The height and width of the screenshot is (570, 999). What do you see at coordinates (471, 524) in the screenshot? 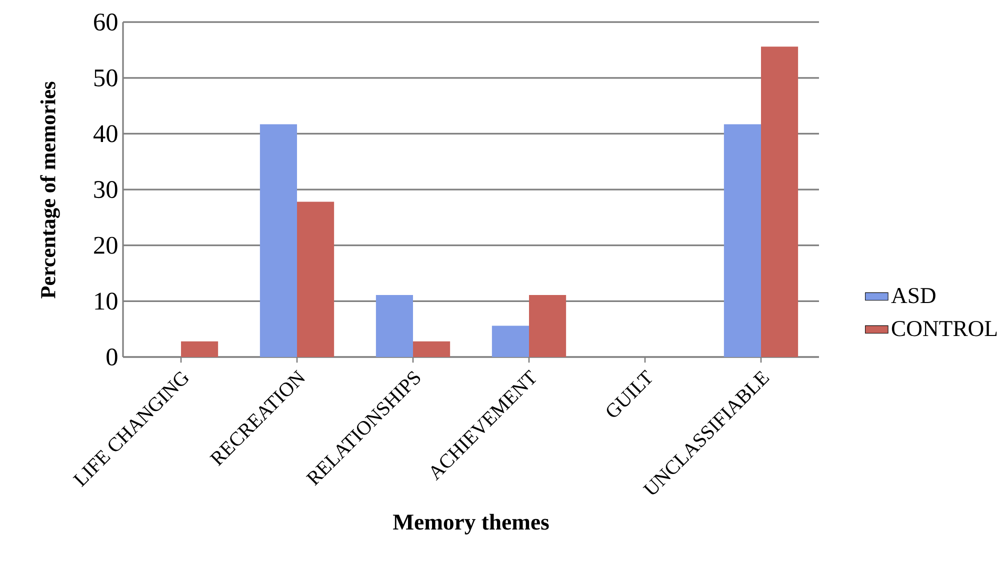
I see `x-axis-title: Memory themes` at bounding box center [471, 524].